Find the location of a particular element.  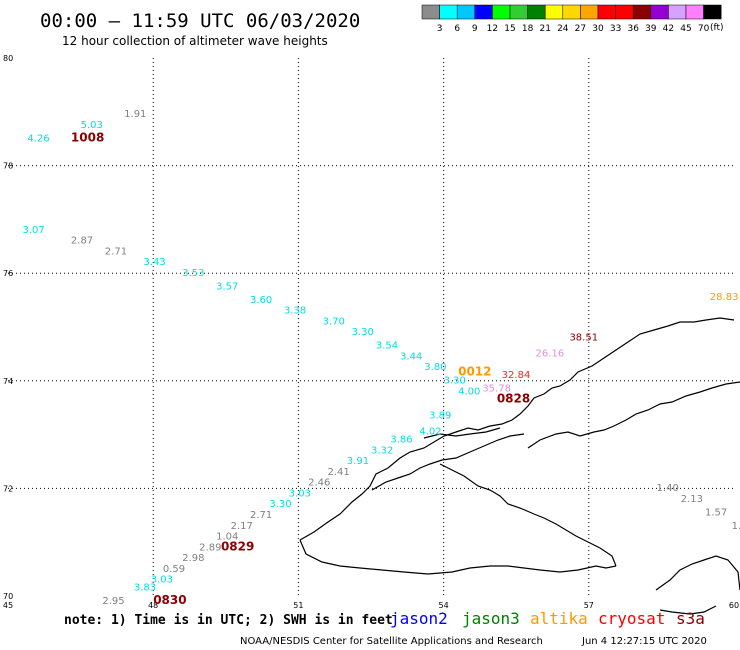

legend-jason3: jason3 is located at coordinates (491, 618).